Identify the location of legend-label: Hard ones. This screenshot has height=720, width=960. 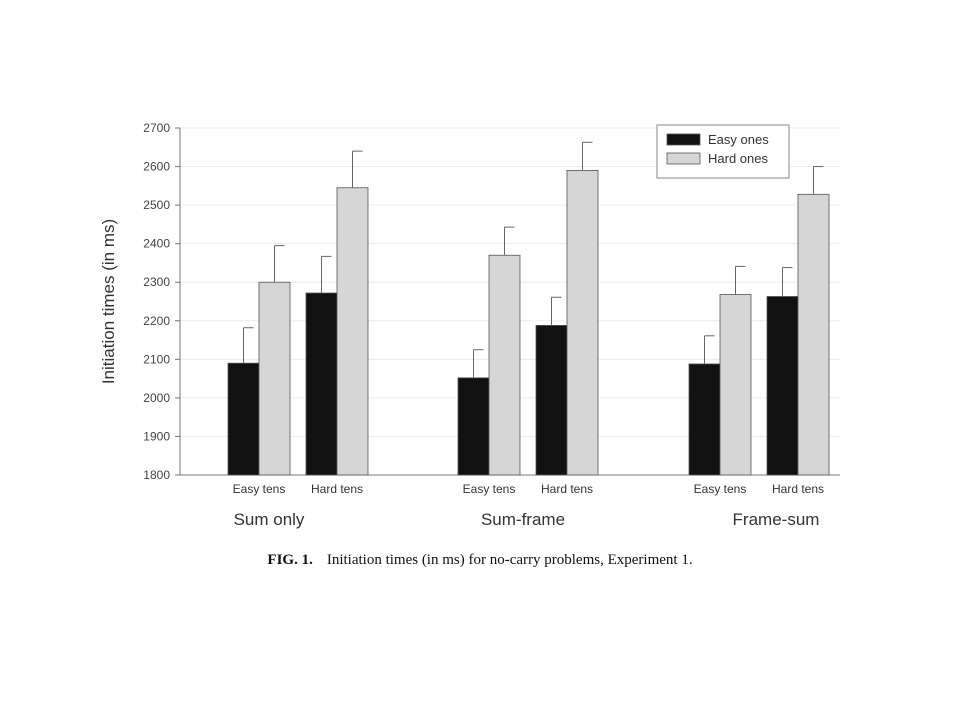
(738, 158).